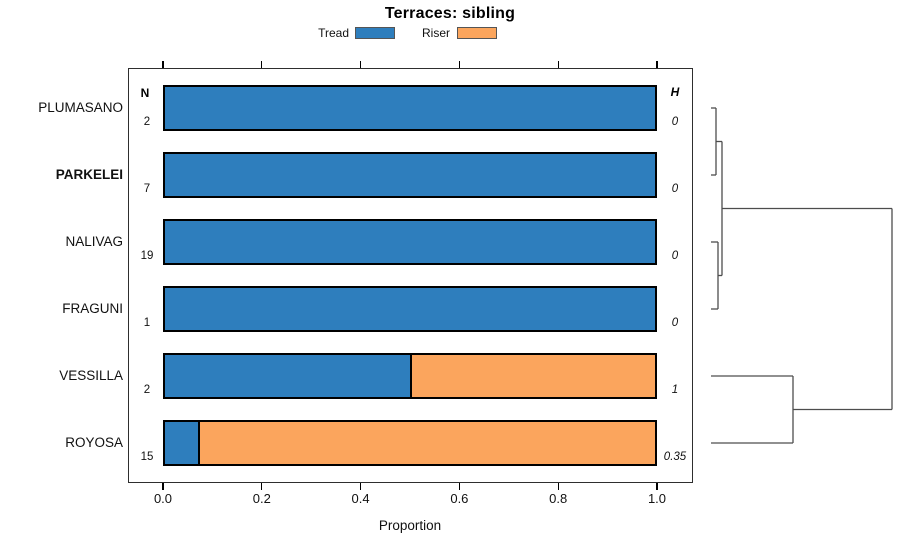 The height and width of the screenshot is (560, 900). What do you see at coordinates (450, 13) in the screenshot?
I see `chart-title: Terraces: sibling` at bounding box center [450, 13].